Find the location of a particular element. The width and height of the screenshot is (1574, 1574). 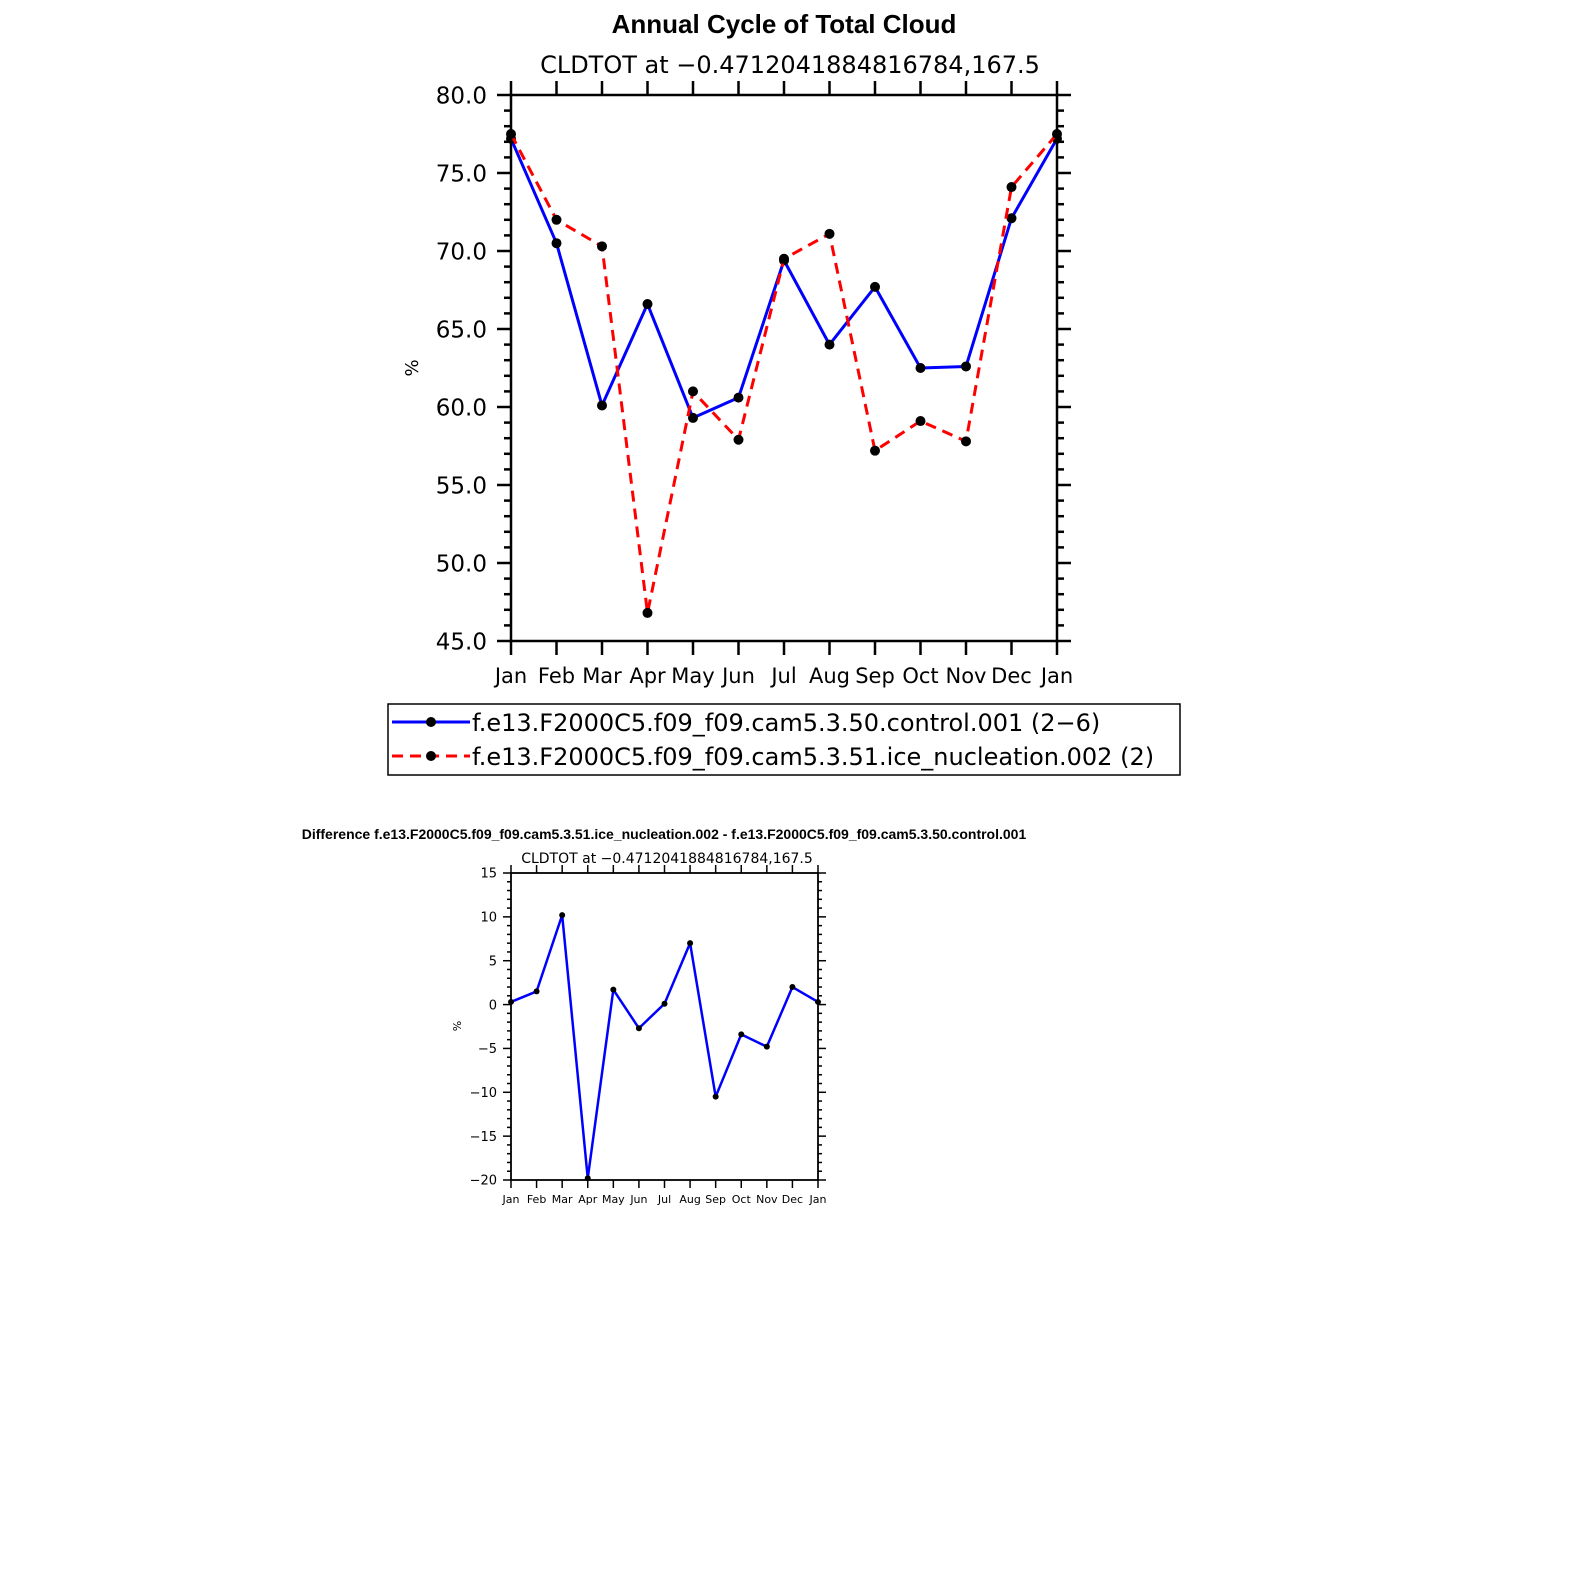

legend-marker-control is located at coordinates (431, 722).